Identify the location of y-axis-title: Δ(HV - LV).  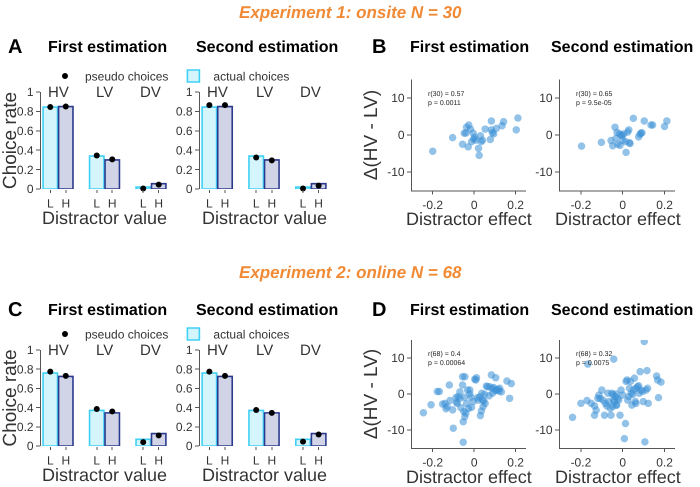
(371, 135).